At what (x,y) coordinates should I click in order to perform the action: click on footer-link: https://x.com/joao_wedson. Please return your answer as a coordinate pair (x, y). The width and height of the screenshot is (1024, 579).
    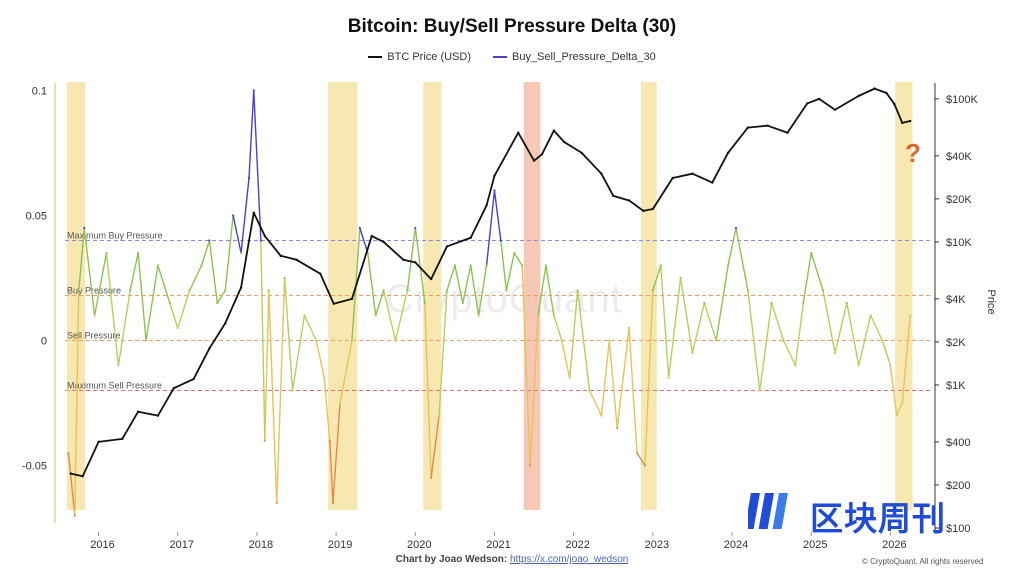
    Looking at the image, I should click on (569, 559).